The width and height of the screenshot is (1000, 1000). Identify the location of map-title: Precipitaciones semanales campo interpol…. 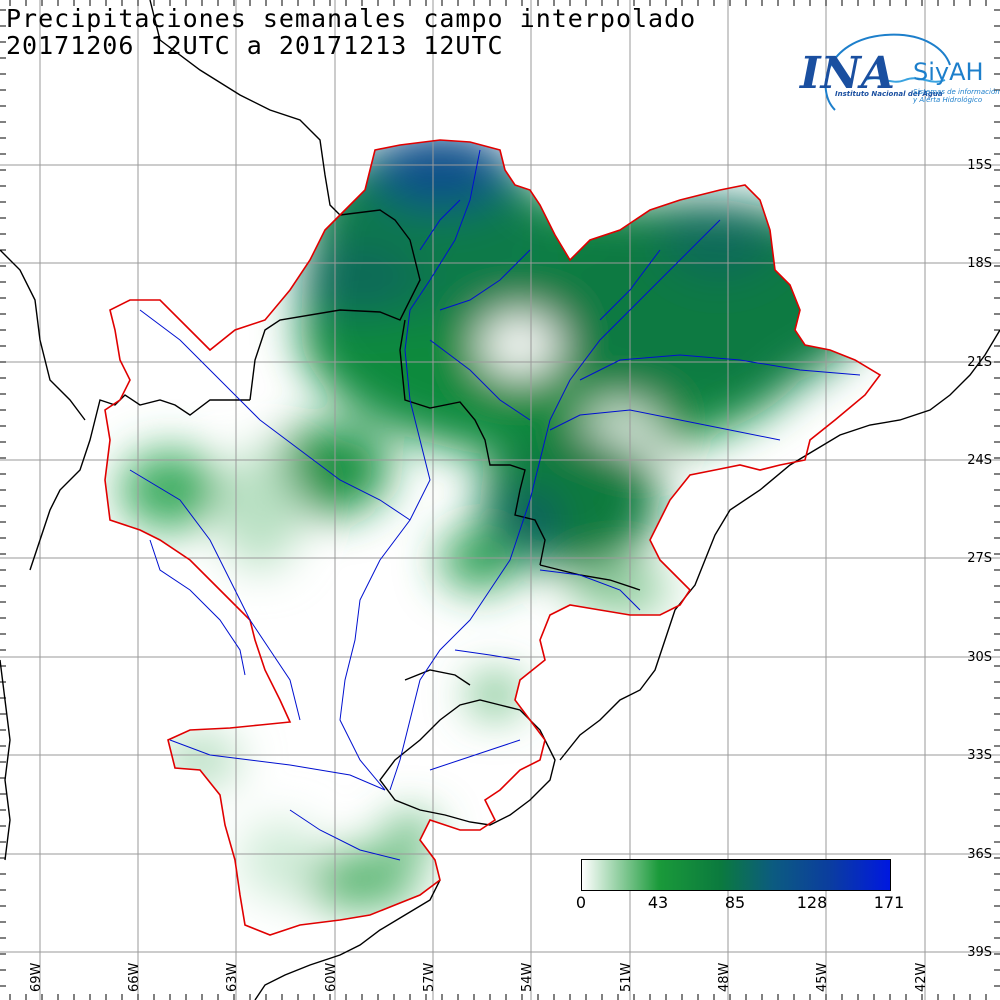
(351, 18).